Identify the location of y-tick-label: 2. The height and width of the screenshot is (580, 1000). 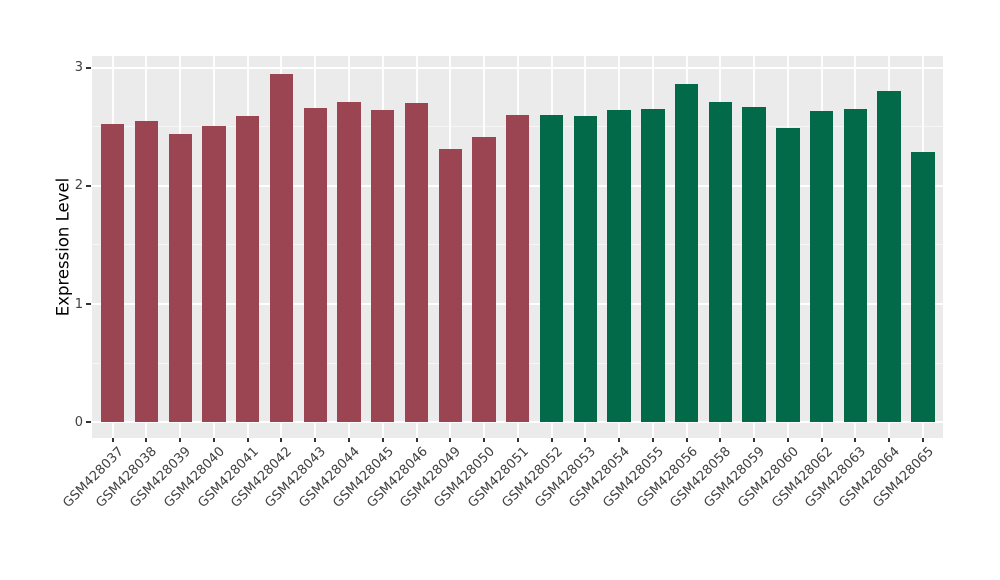
(78, 186).